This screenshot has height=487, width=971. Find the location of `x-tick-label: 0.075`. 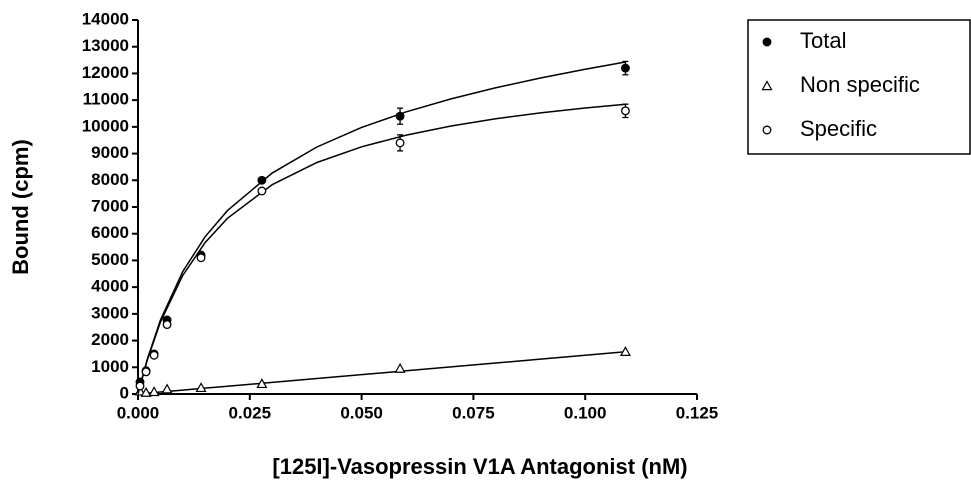

x-tick-label: 0.075 is located at coordinates (473, 412).